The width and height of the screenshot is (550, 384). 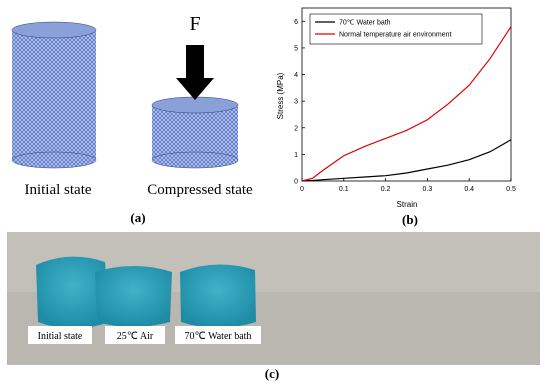 I want to click on x-tick-label: 0.1, so click(x=344, y=189).